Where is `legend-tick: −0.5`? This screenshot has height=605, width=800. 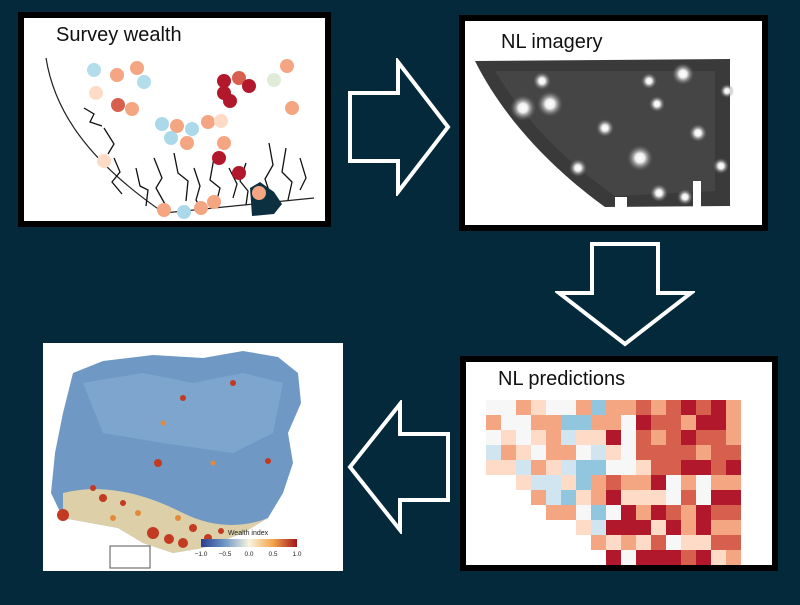
legend-tick: −0.5 is located at coordinates (225, 554).